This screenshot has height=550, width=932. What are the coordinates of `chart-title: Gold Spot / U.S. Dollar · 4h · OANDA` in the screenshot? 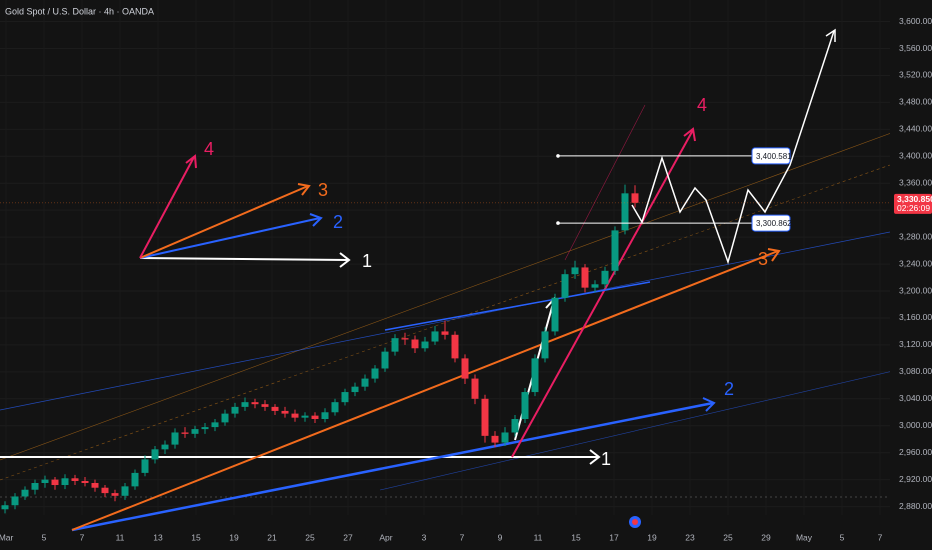 It's located at (79, 11).